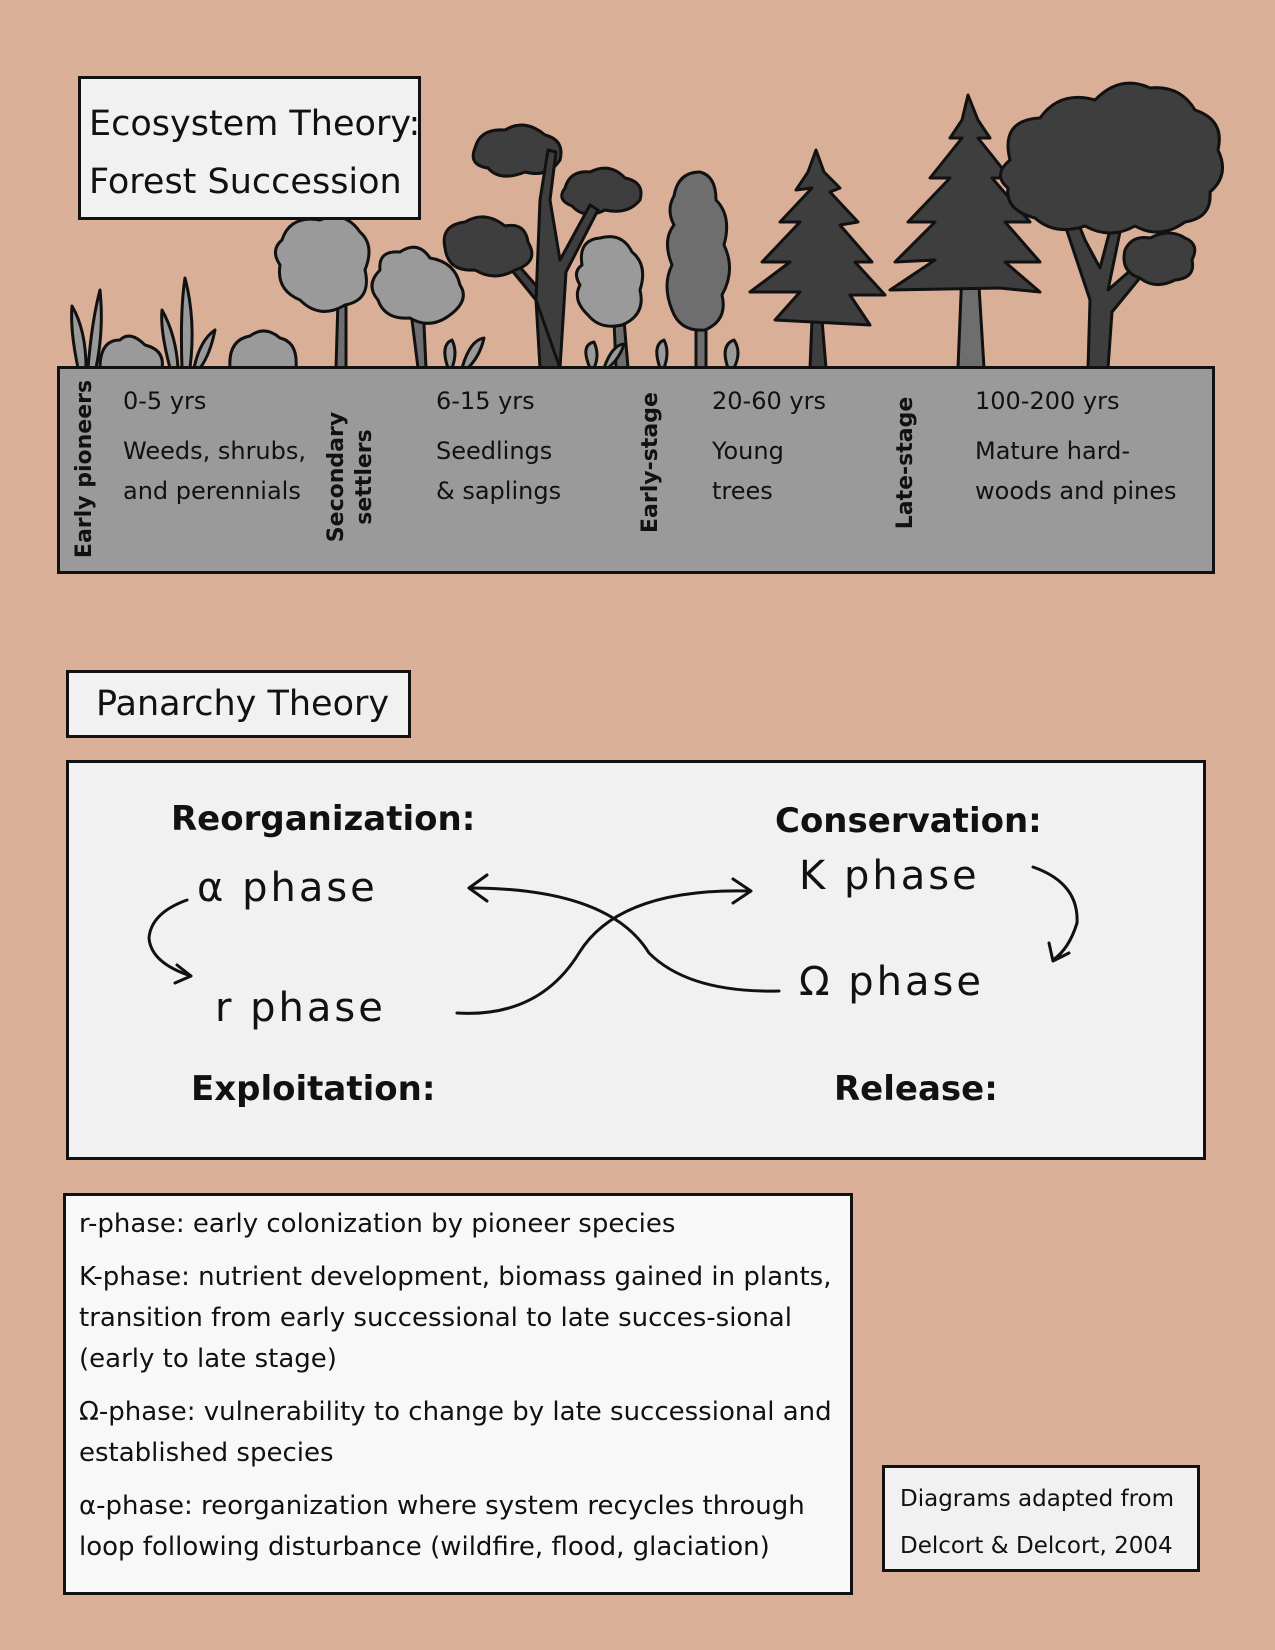 This screenshot has width=1275, height=1650. What do you see at coordinates (1036, 1546) in the screenshot?
I see `credit-line-2: Delcort & Delcort, 2004` at bounding box center [1036, 1546].